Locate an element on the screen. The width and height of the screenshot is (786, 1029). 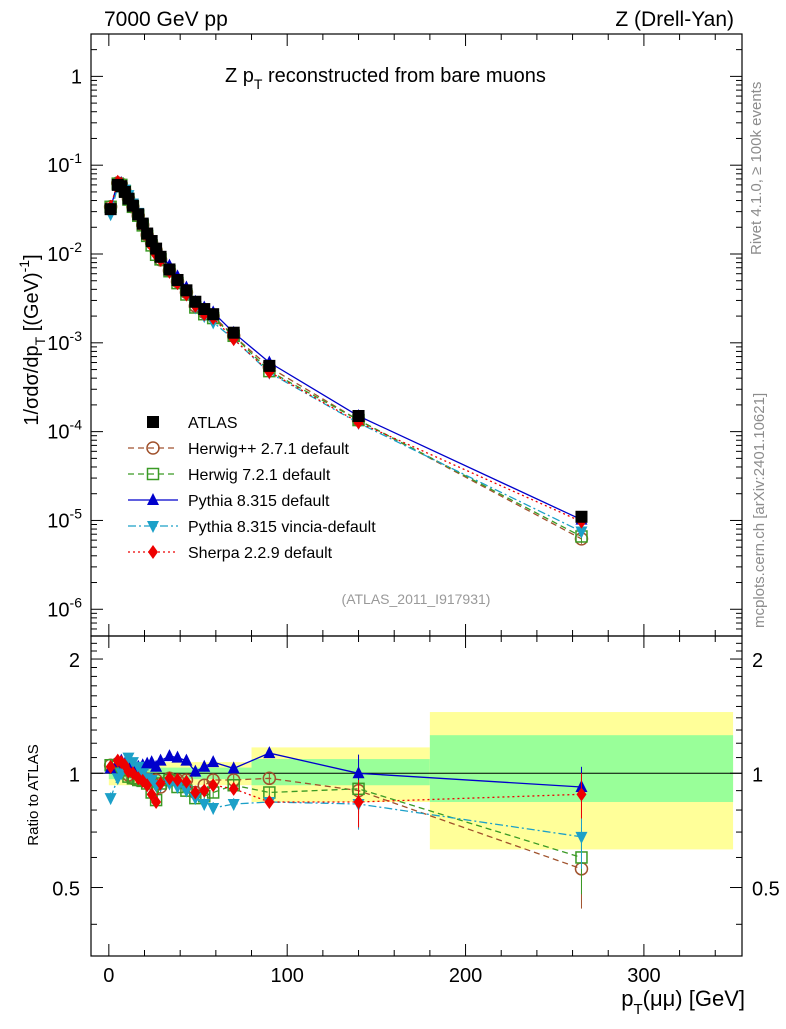
header-right: Z (Drell-Yan) is located at coordinates (674, 19).